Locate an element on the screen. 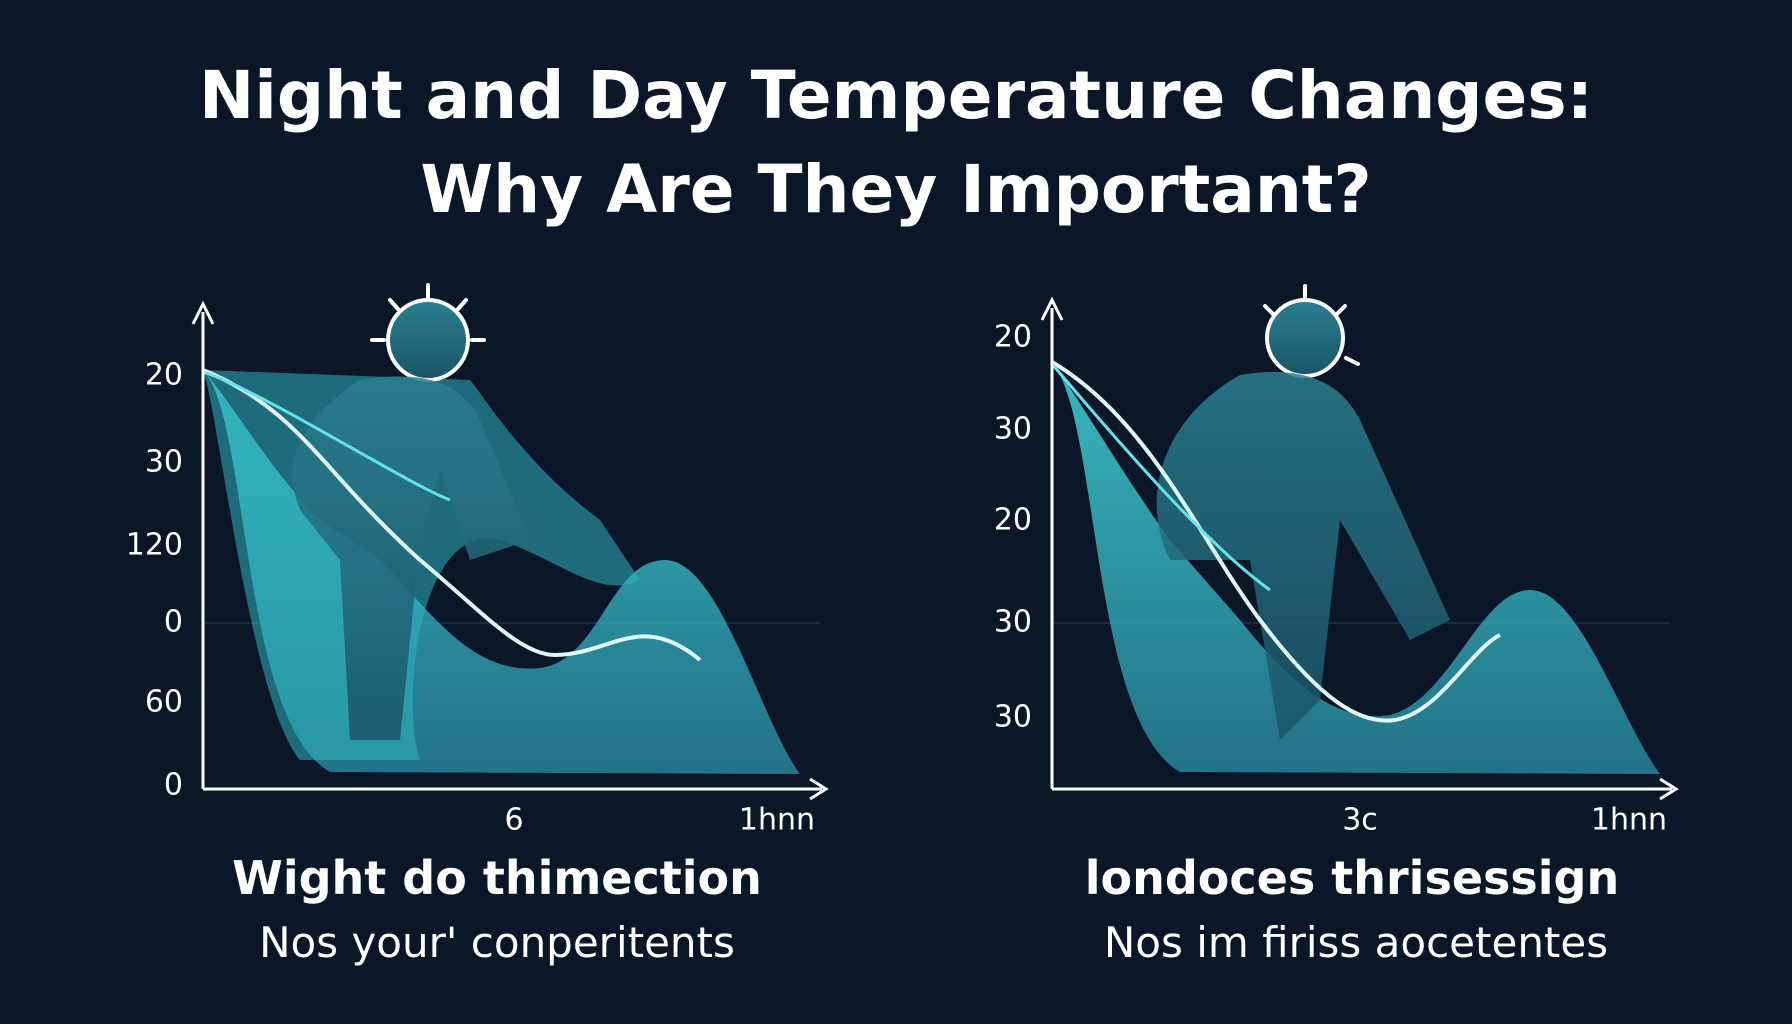 This screenshot has width=1792, height=1024. x-label: 3c is located at coordinates (1360, 820).